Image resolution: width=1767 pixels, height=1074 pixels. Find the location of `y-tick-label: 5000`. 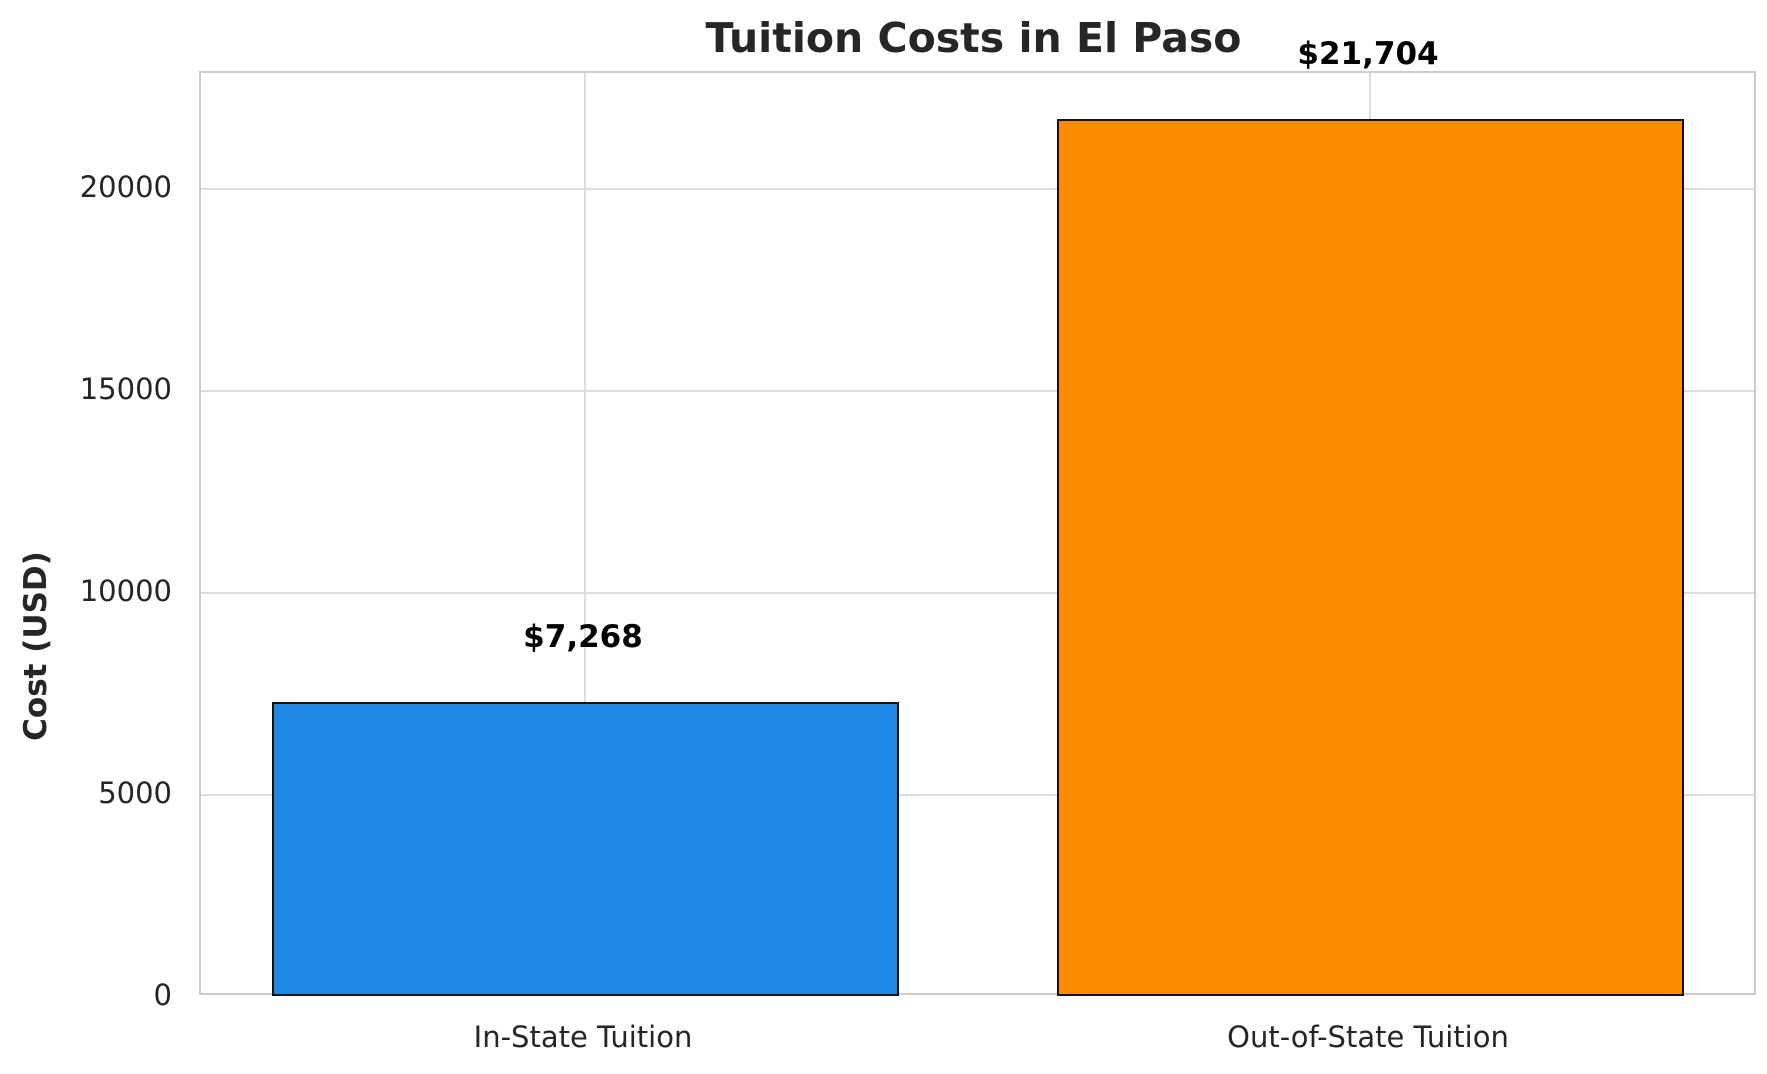

y-tick-label: 5000 is located at coordinates (135, 793).